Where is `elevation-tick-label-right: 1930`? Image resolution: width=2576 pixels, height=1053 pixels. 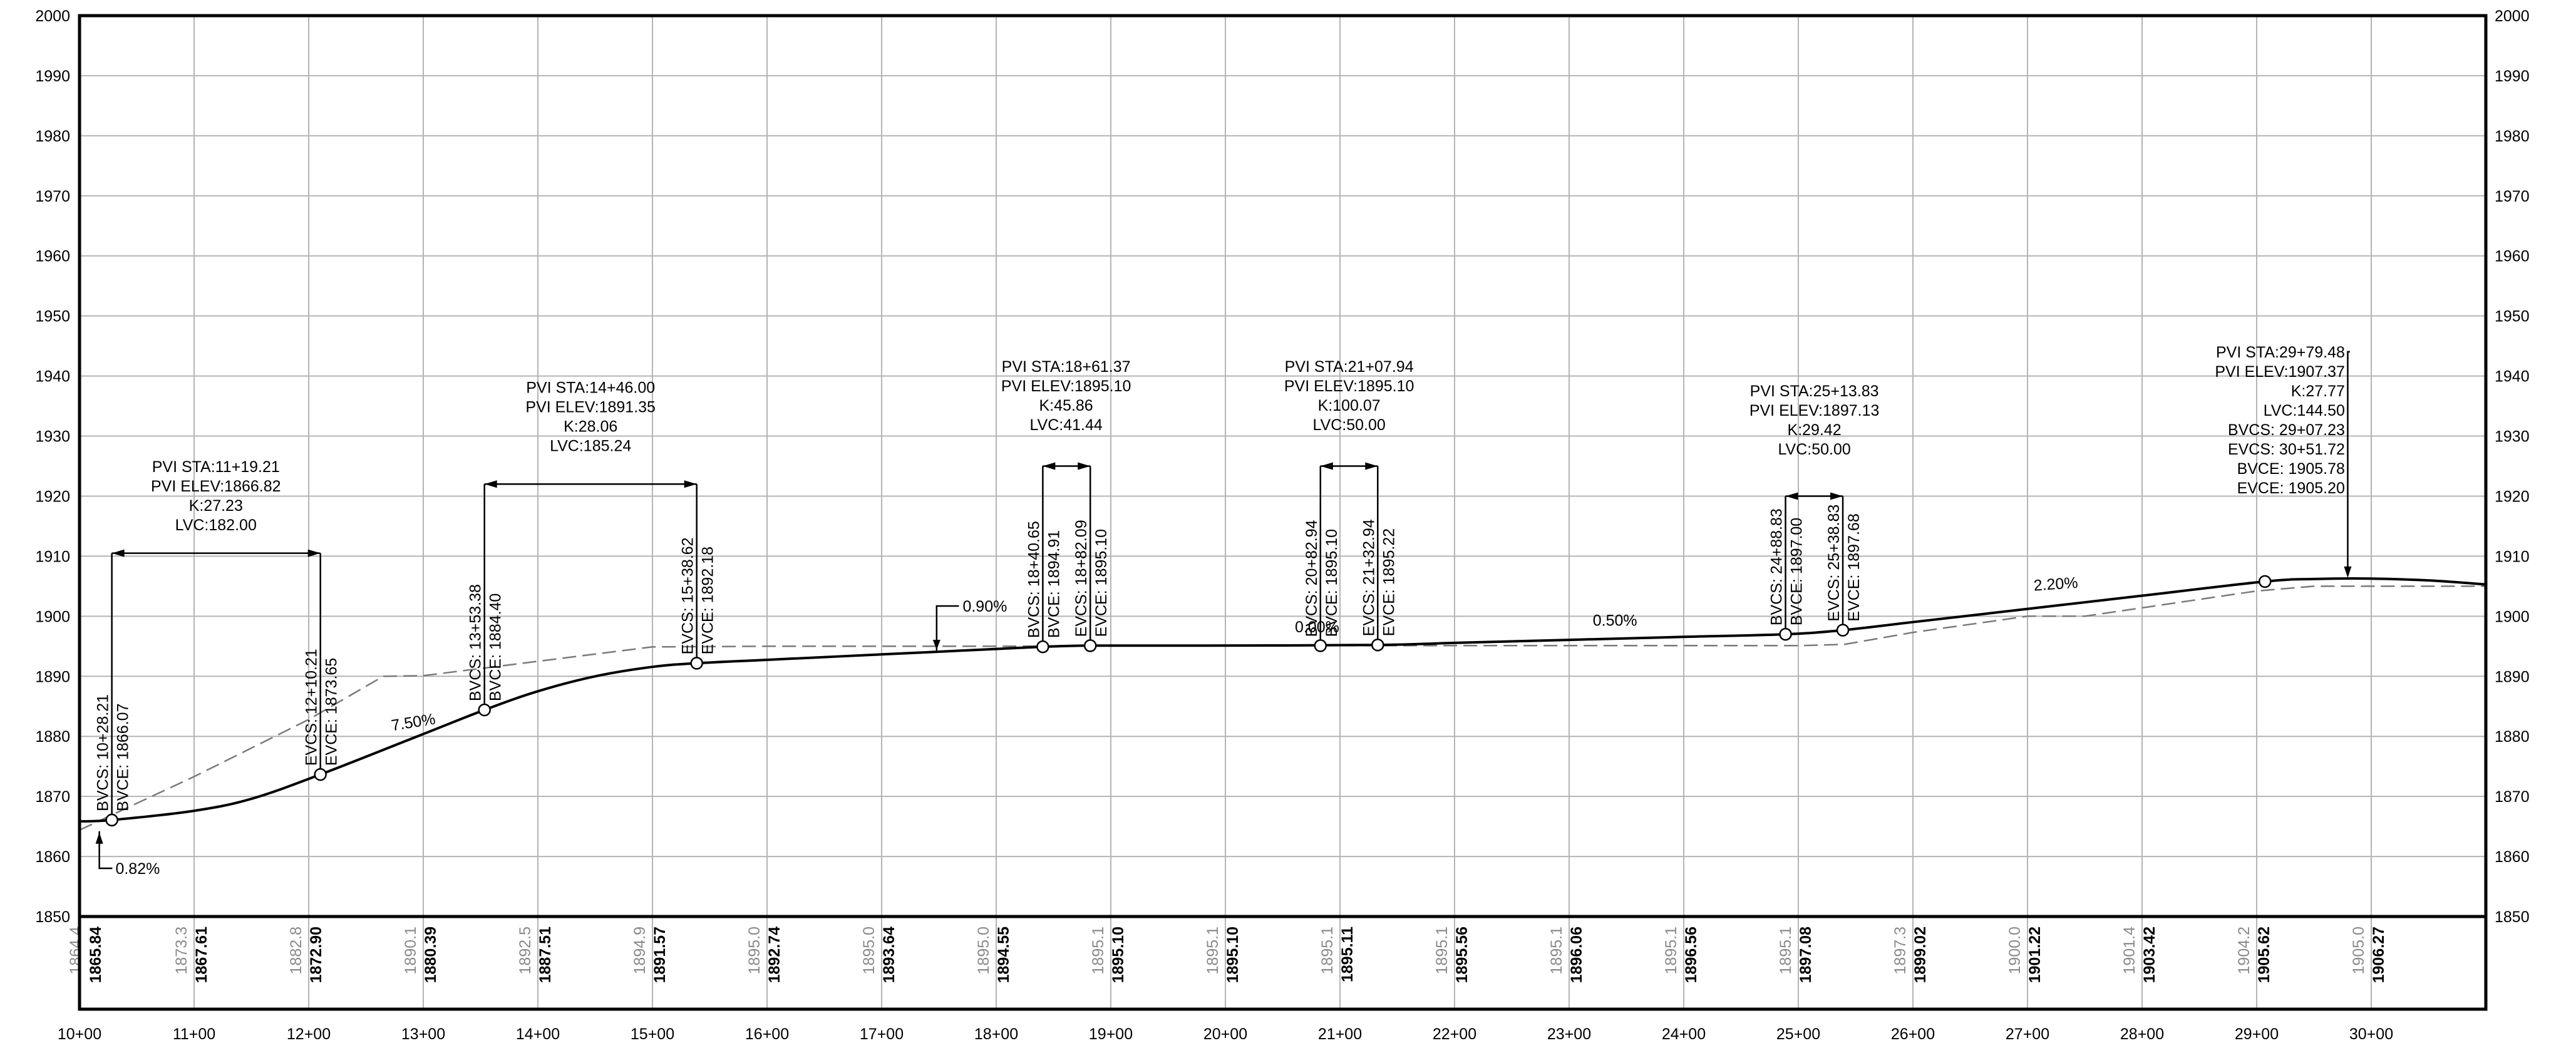
elevation-tick-label-right: 1930 is located at coordinates (2512, 437).